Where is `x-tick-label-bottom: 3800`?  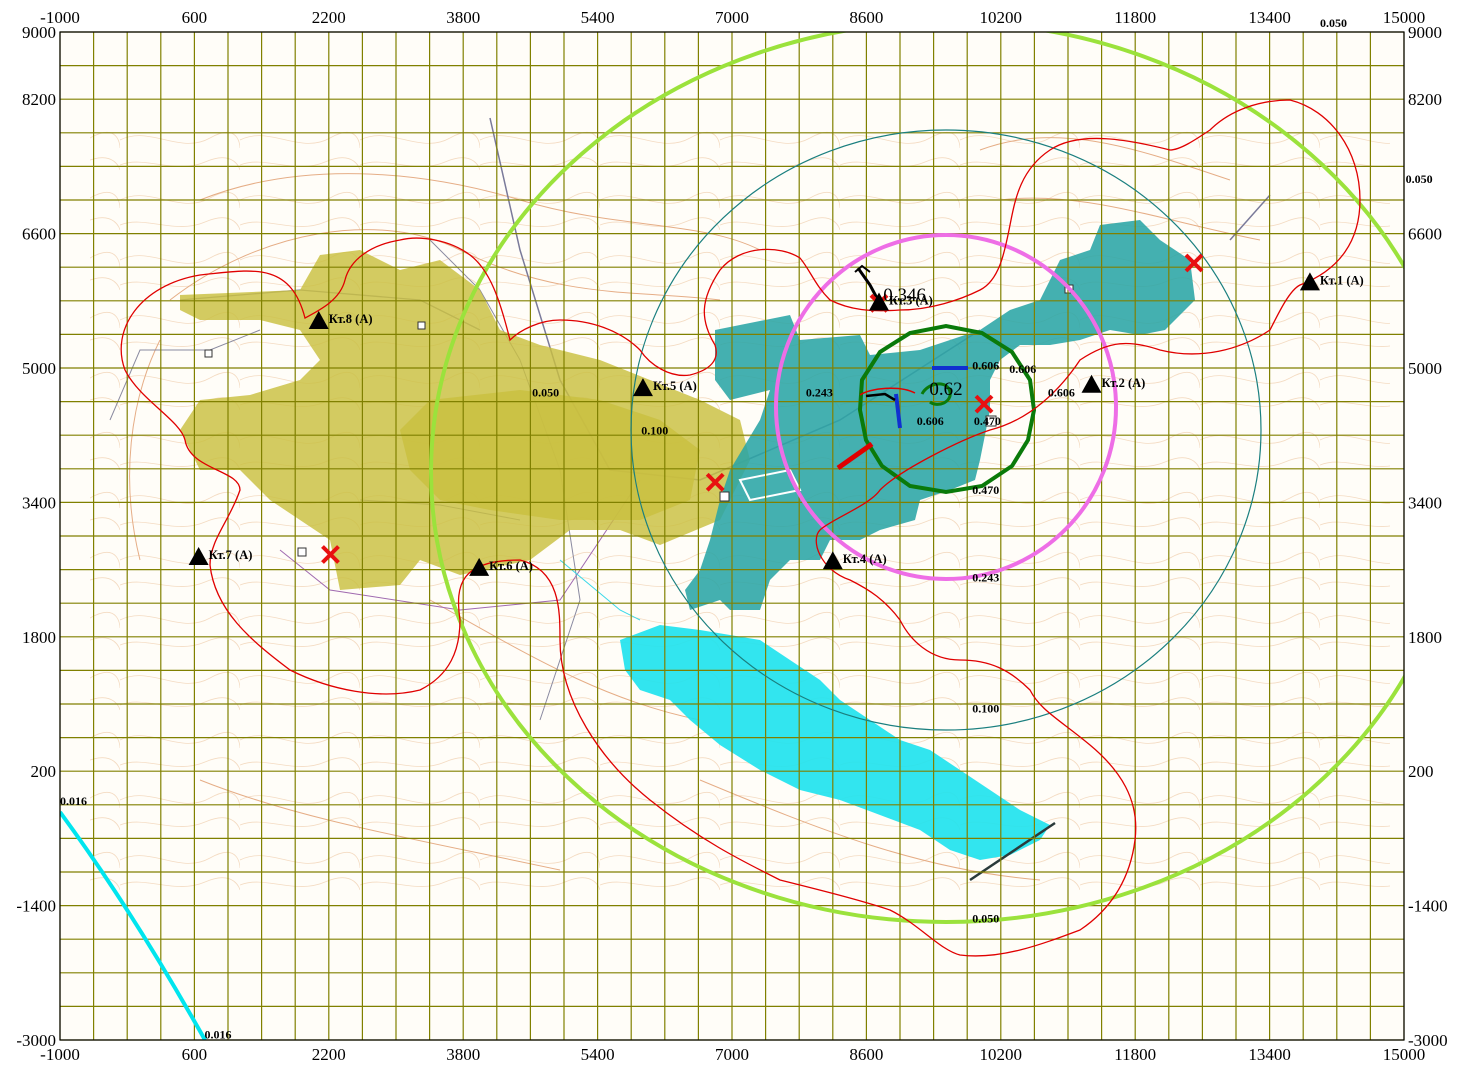
x-tick-label-bottom: 3800 is located at coordinates (463, 1054).